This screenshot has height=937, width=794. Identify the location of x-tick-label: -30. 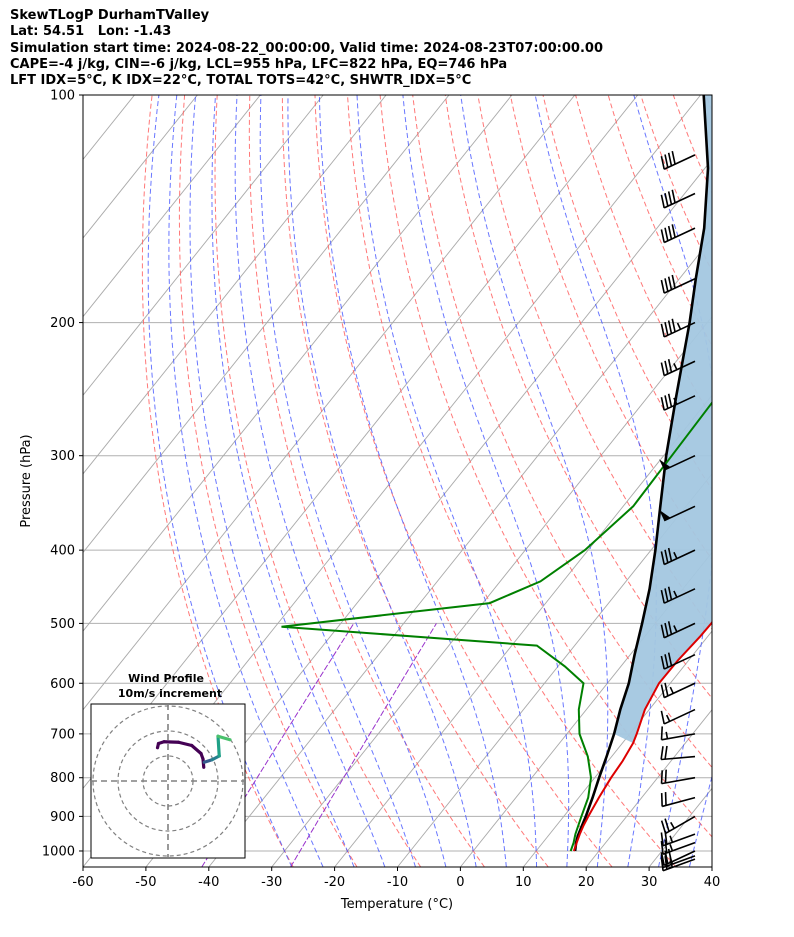
(271, 882).